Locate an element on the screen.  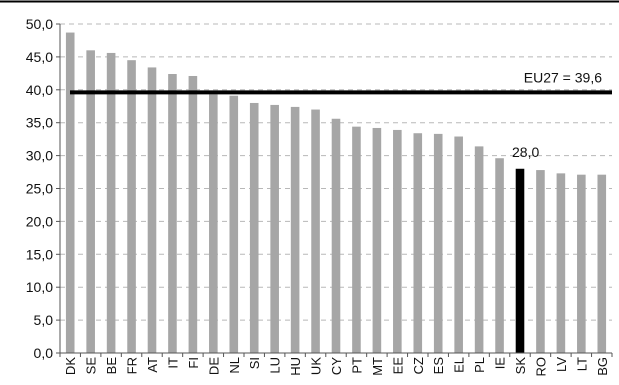
y-tick-label: 50,0 is located at coordinates (39, 24).